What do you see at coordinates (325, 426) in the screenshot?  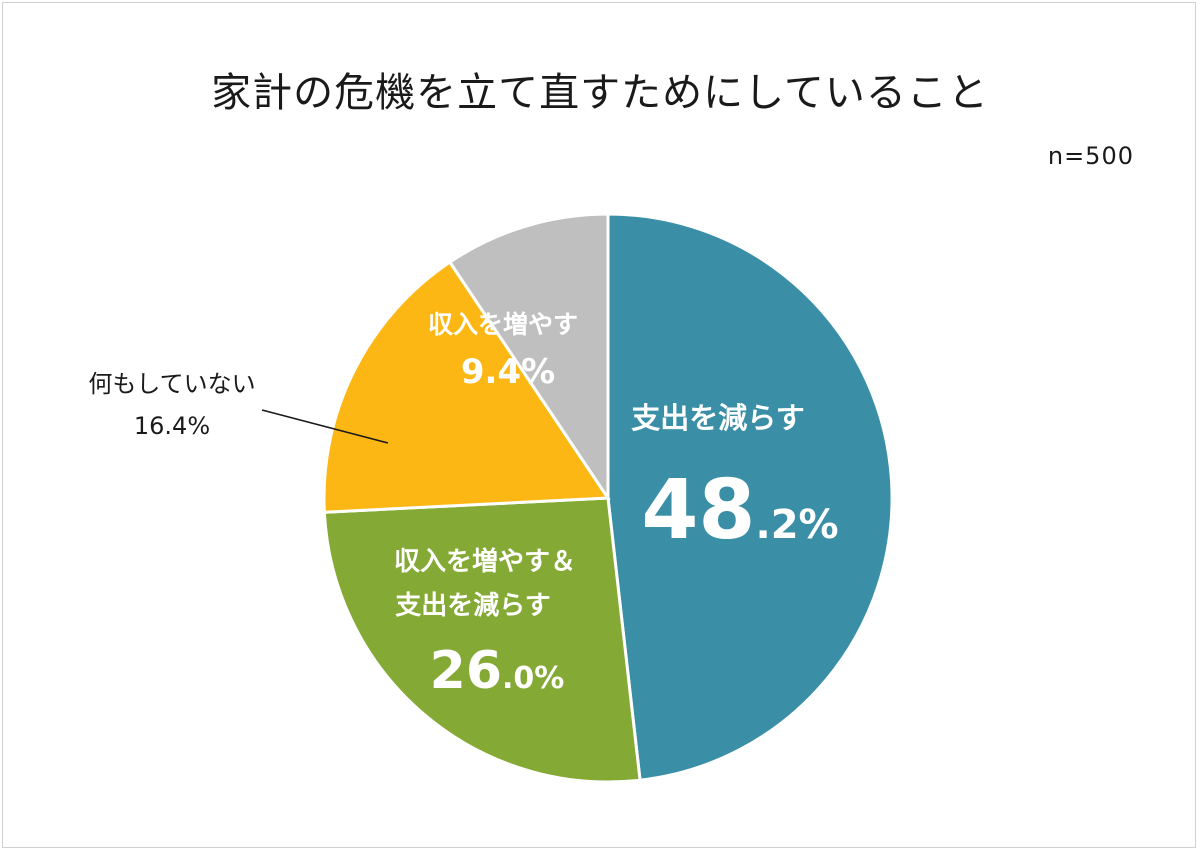 I see `leader-line-nothing` at bounding box center [325, 426].